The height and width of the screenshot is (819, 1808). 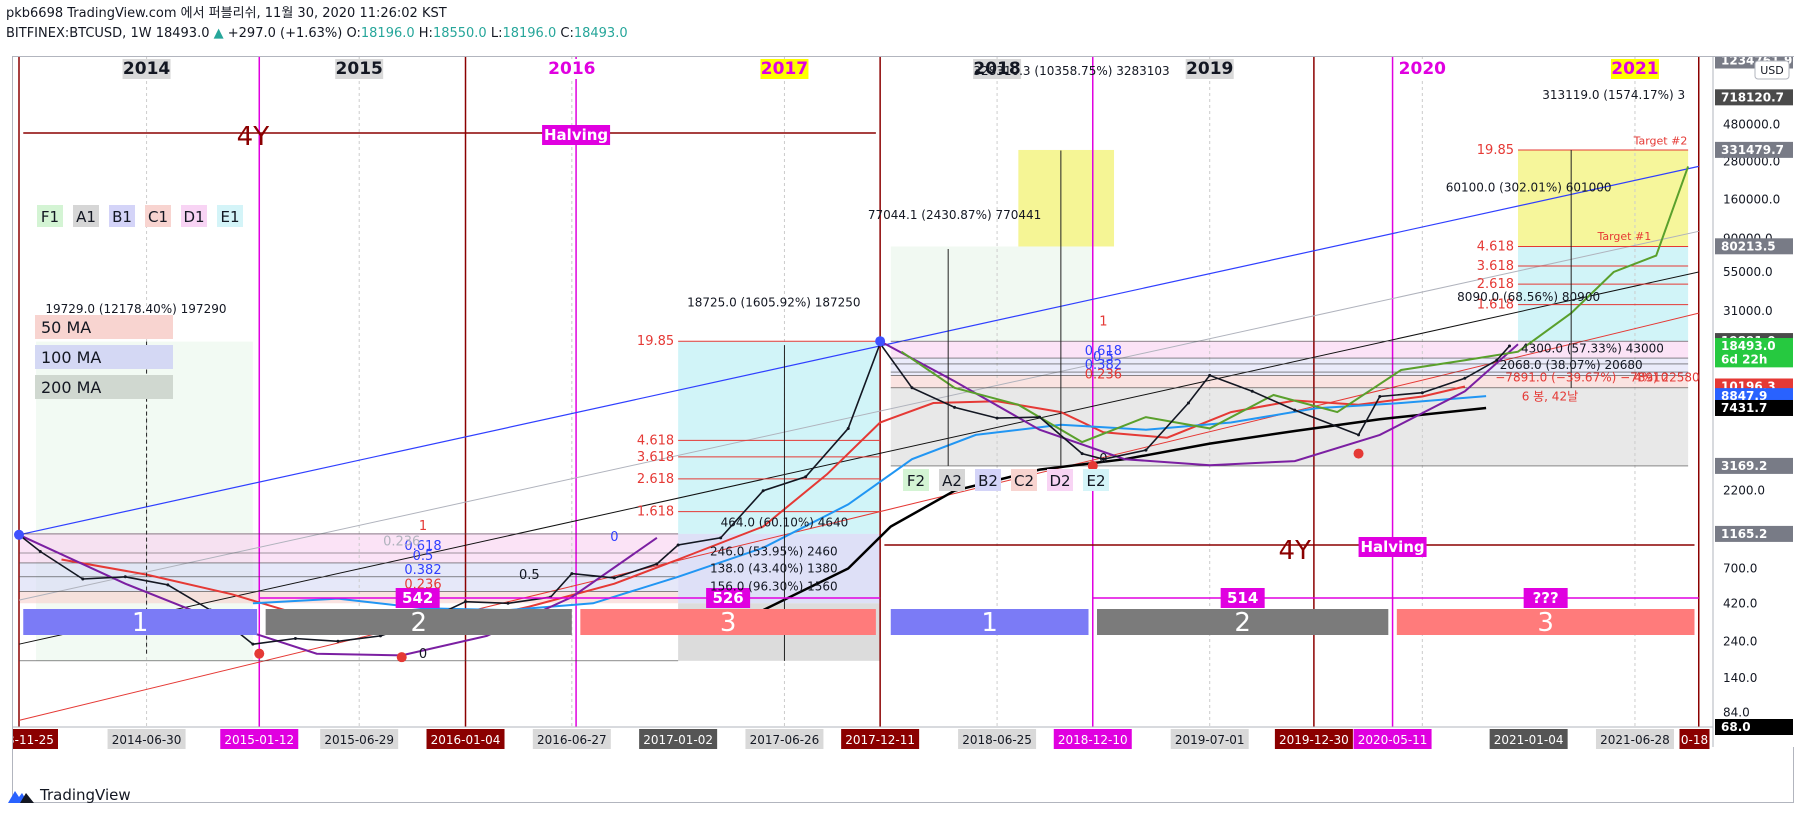 What do you see at coordinates (1748, 246) in the screenshot?
I see `price-badge-label: 80213.5` at bounding box center [1748, 246].